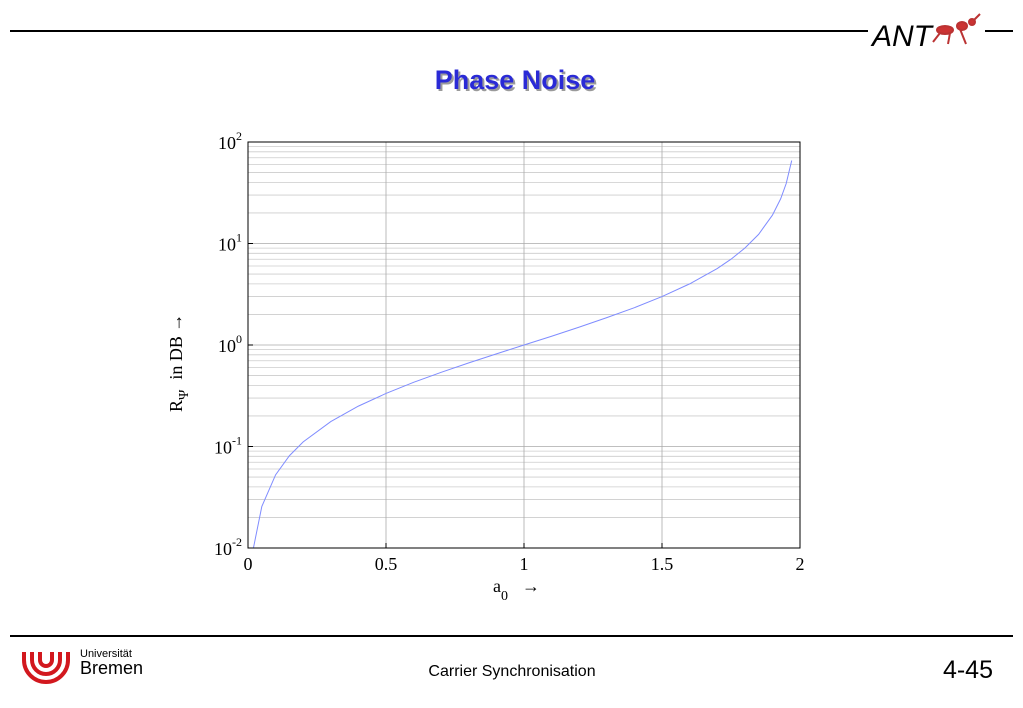 Image resolution: width=1023 pixels, height=708 pixels. I want to click on x-axis-label: a0 →, so click(516, 590).